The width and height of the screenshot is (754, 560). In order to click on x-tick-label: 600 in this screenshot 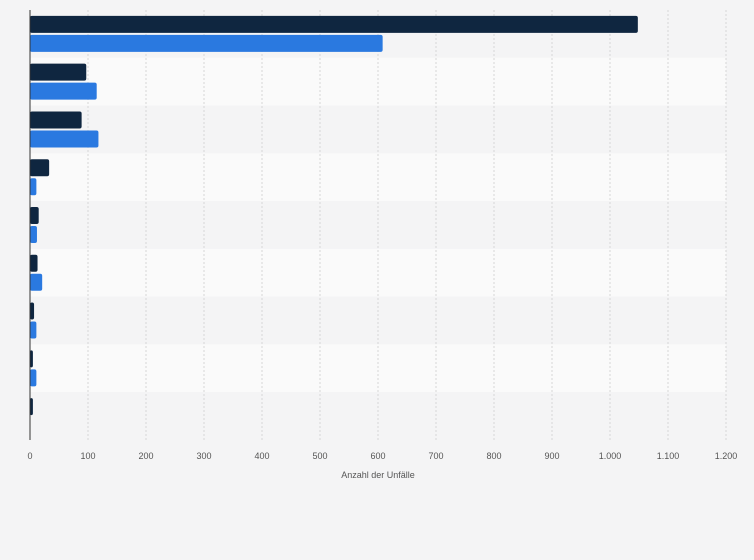, I will do `click(377, 456)`.